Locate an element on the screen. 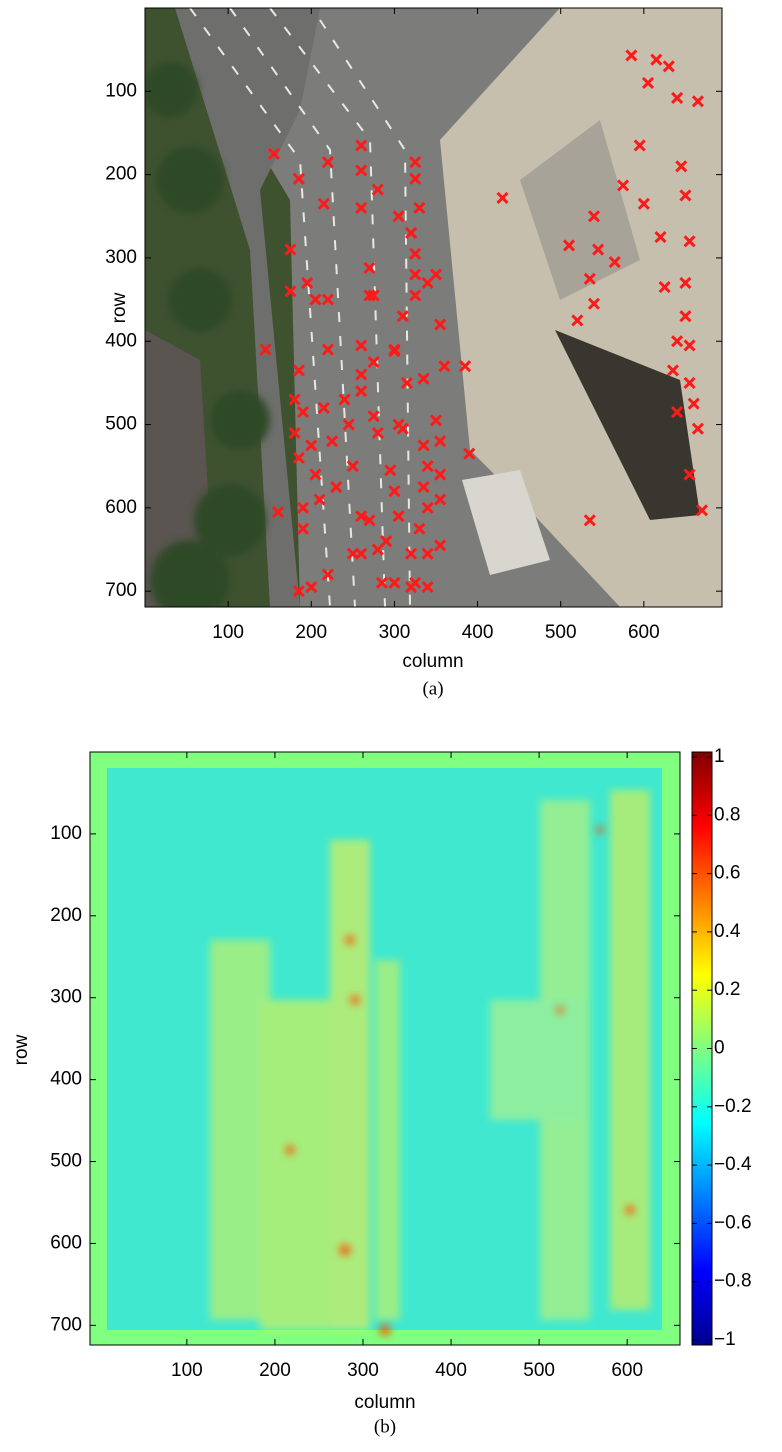  colorbar-label: 0.2 is located at coordinates (727, 989).